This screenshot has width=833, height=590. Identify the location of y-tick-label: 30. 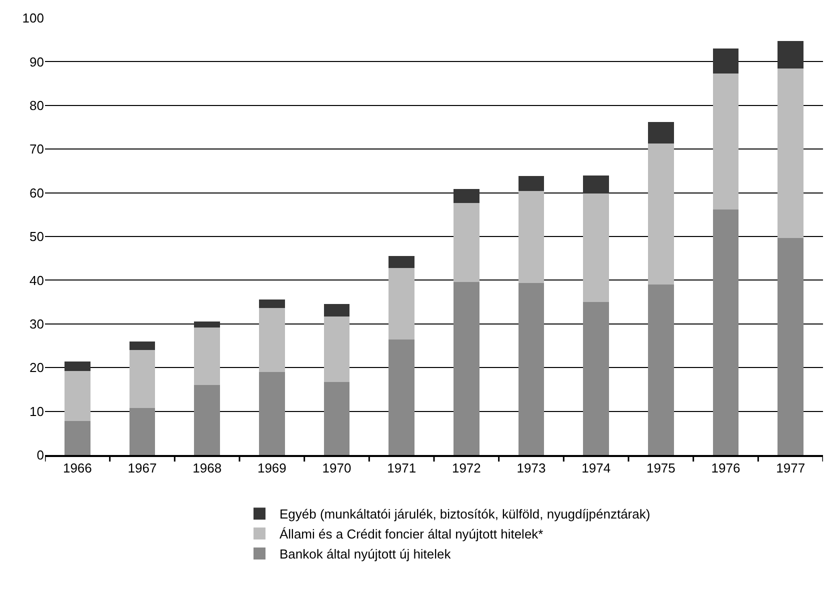
(37, 324).